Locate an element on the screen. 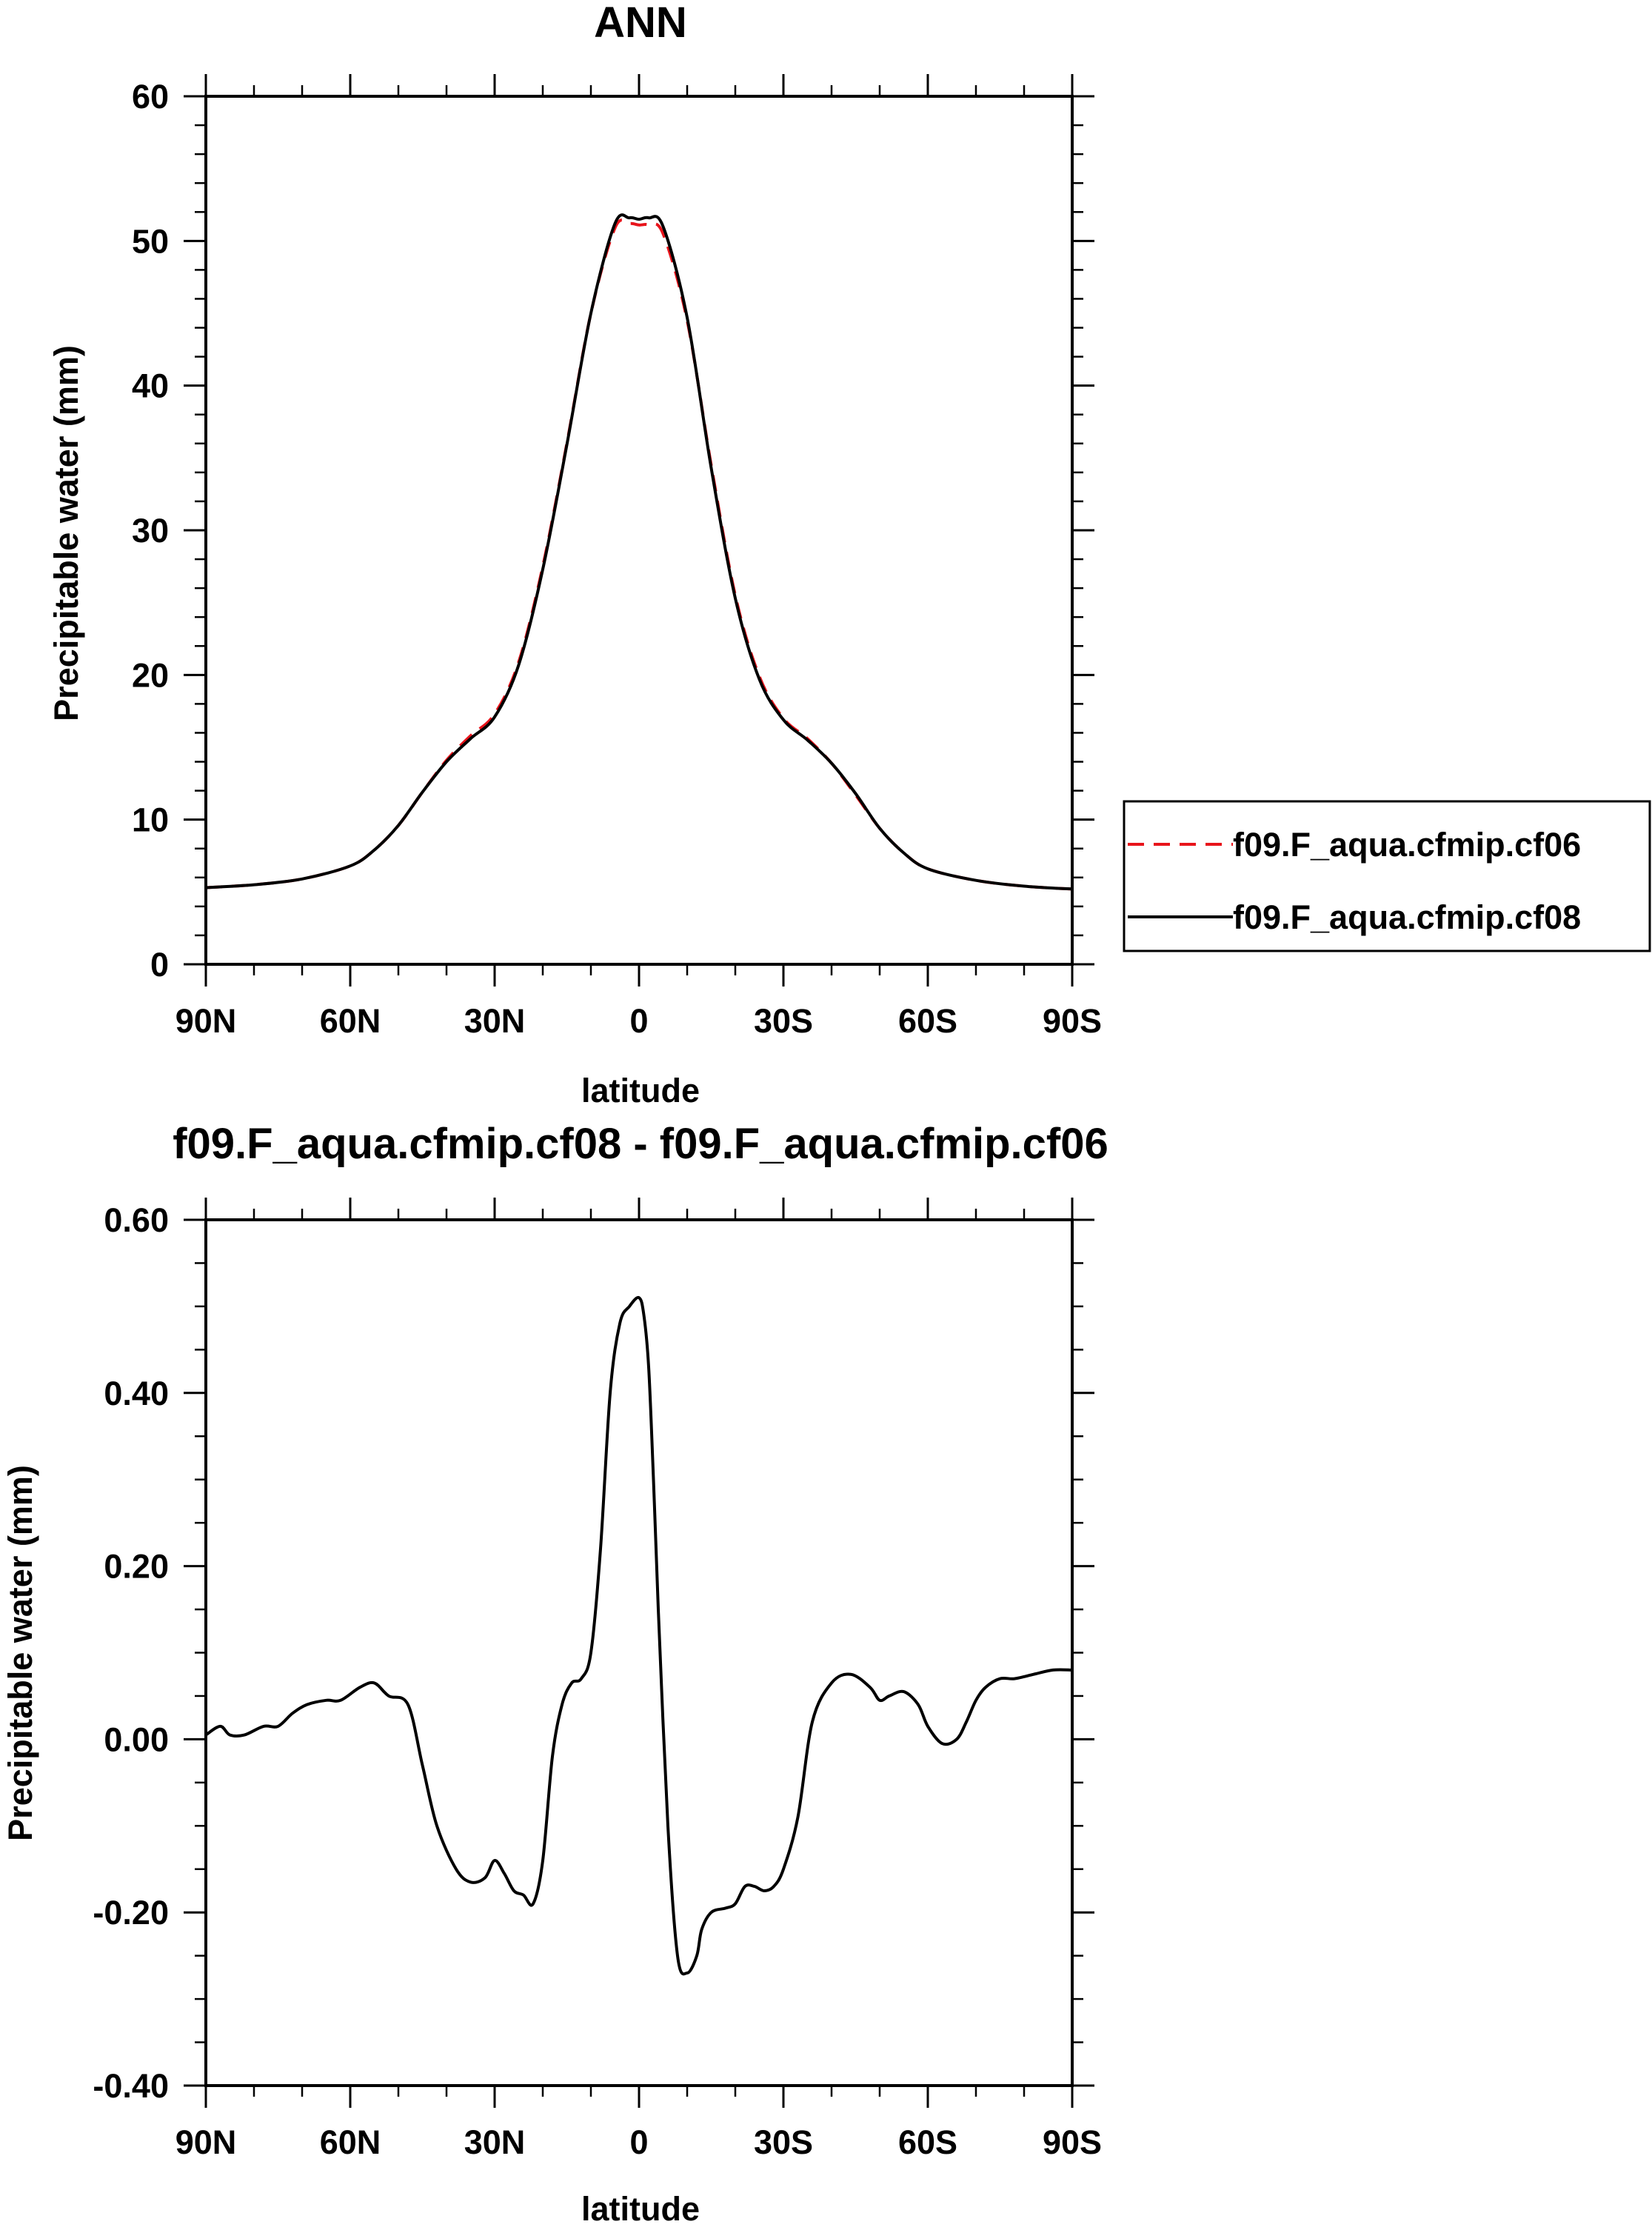 Image resolution: width=1652 pixels, height=2230 pixels. y-tick-label: 0.60 is located at coordinates (136, 1220).